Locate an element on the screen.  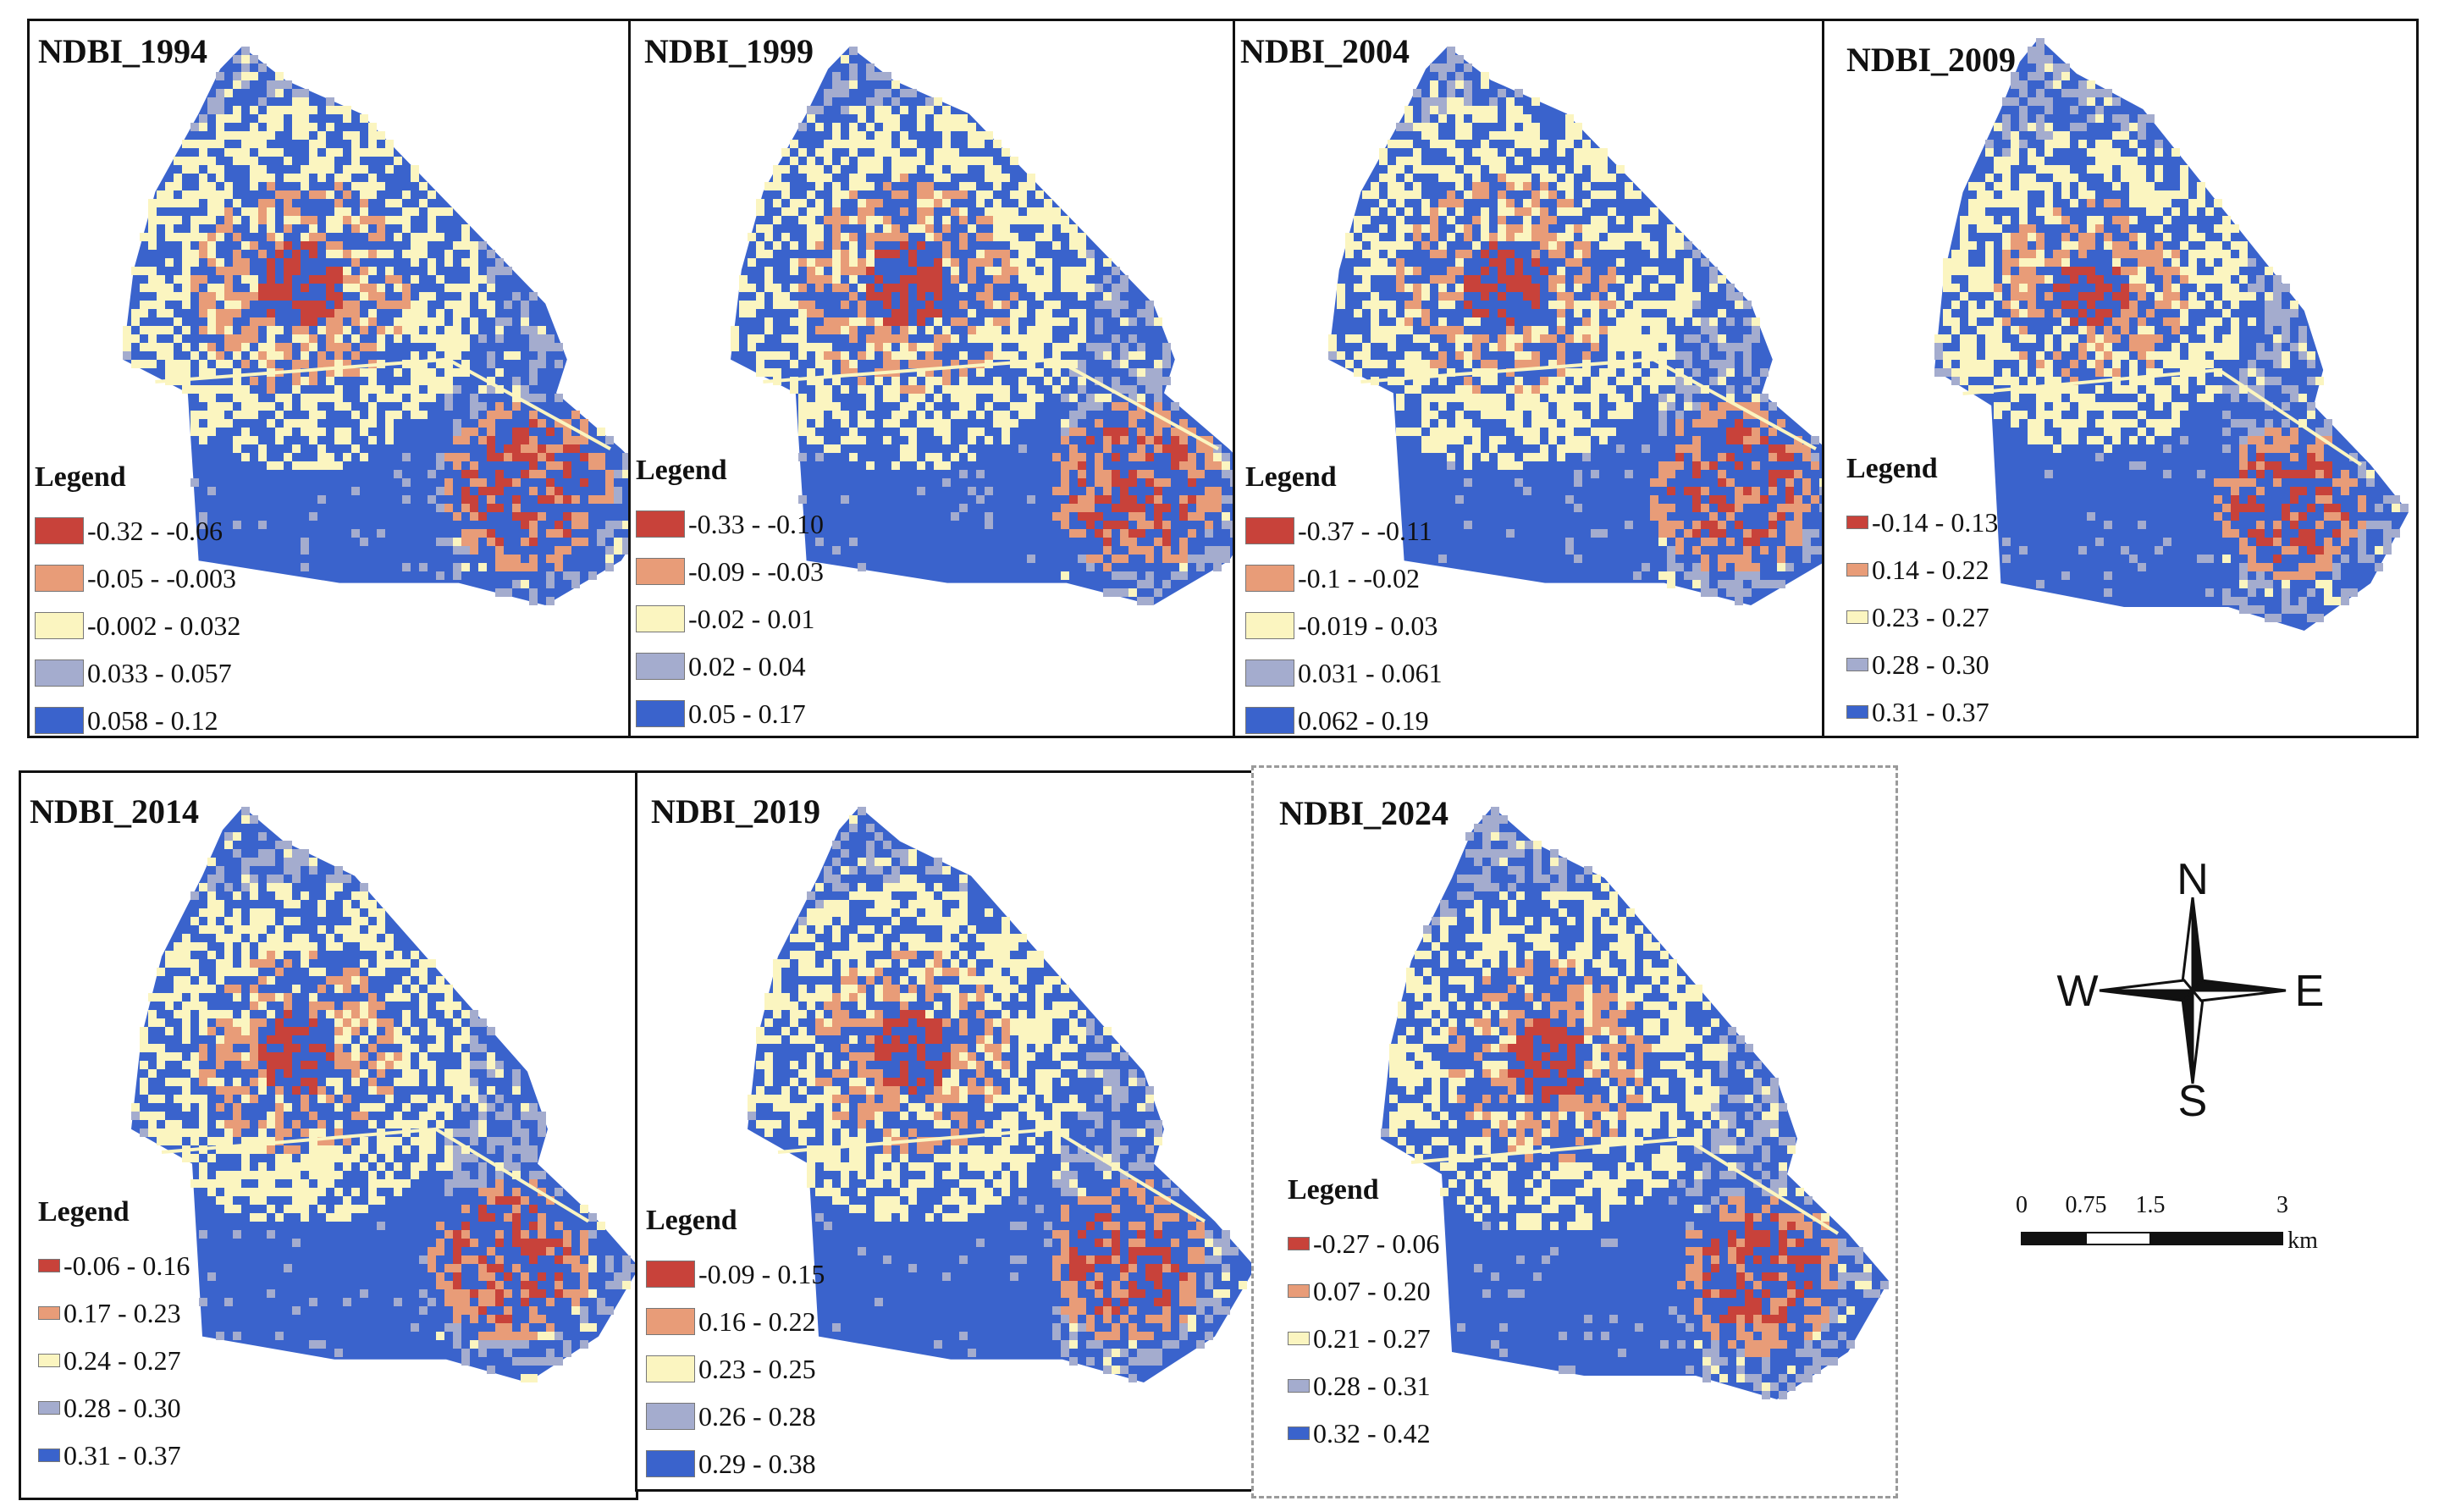
legend-item: 0.062 - 0.19 is located at coordinates (1344, 720).